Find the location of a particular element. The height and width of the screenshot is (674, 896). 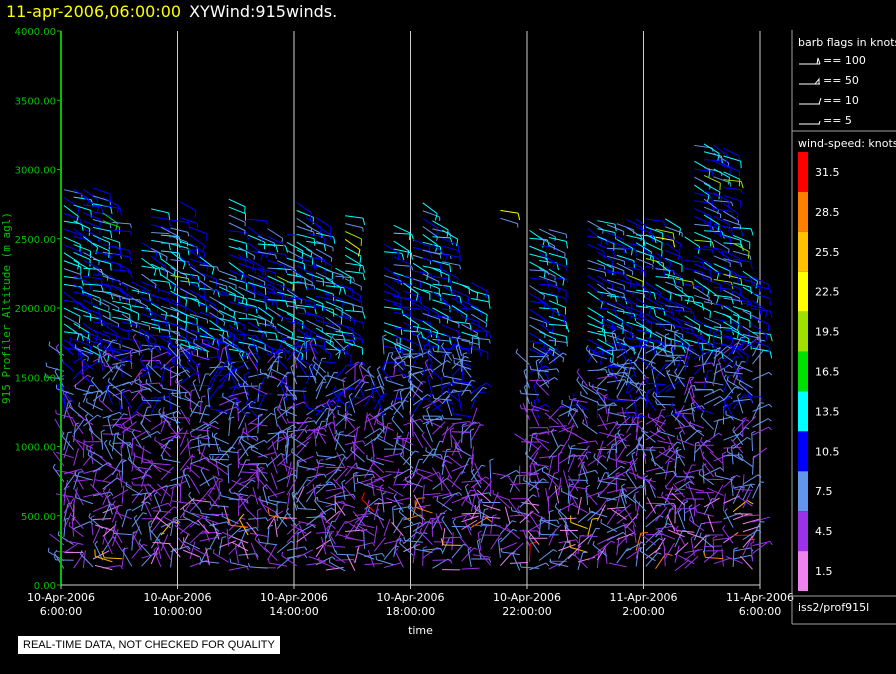

barb-legend-title: barb flags in knots is located at coordinates (847, 42).